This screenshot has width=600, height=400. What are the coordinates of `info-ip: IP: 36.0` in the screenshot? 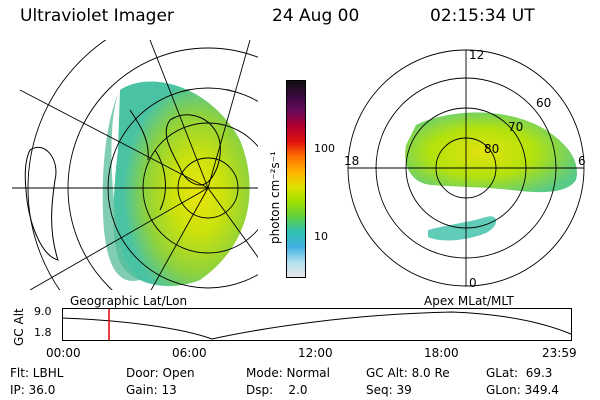 It's located at (33, 390).